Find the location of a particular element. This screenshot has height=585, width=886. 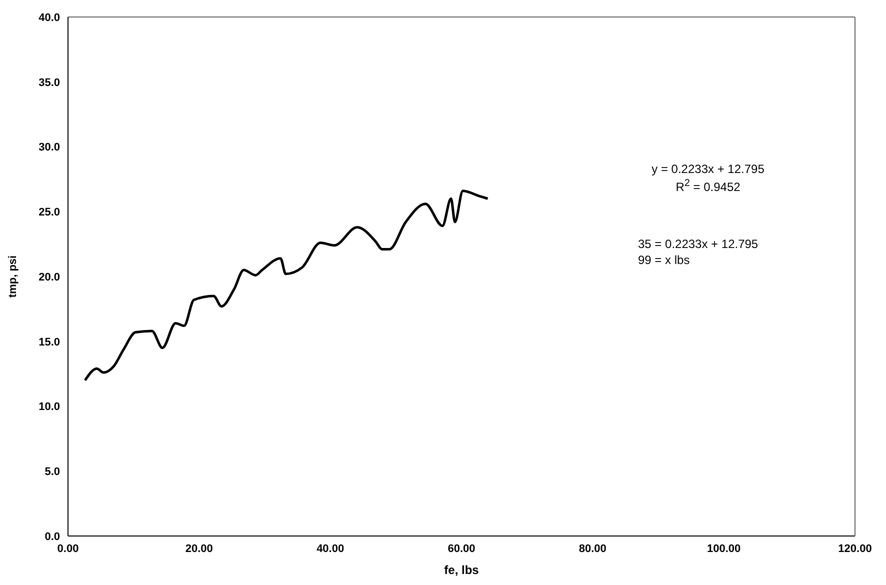

x-tick-label: 120.00 is located at coordinates (855, 548).